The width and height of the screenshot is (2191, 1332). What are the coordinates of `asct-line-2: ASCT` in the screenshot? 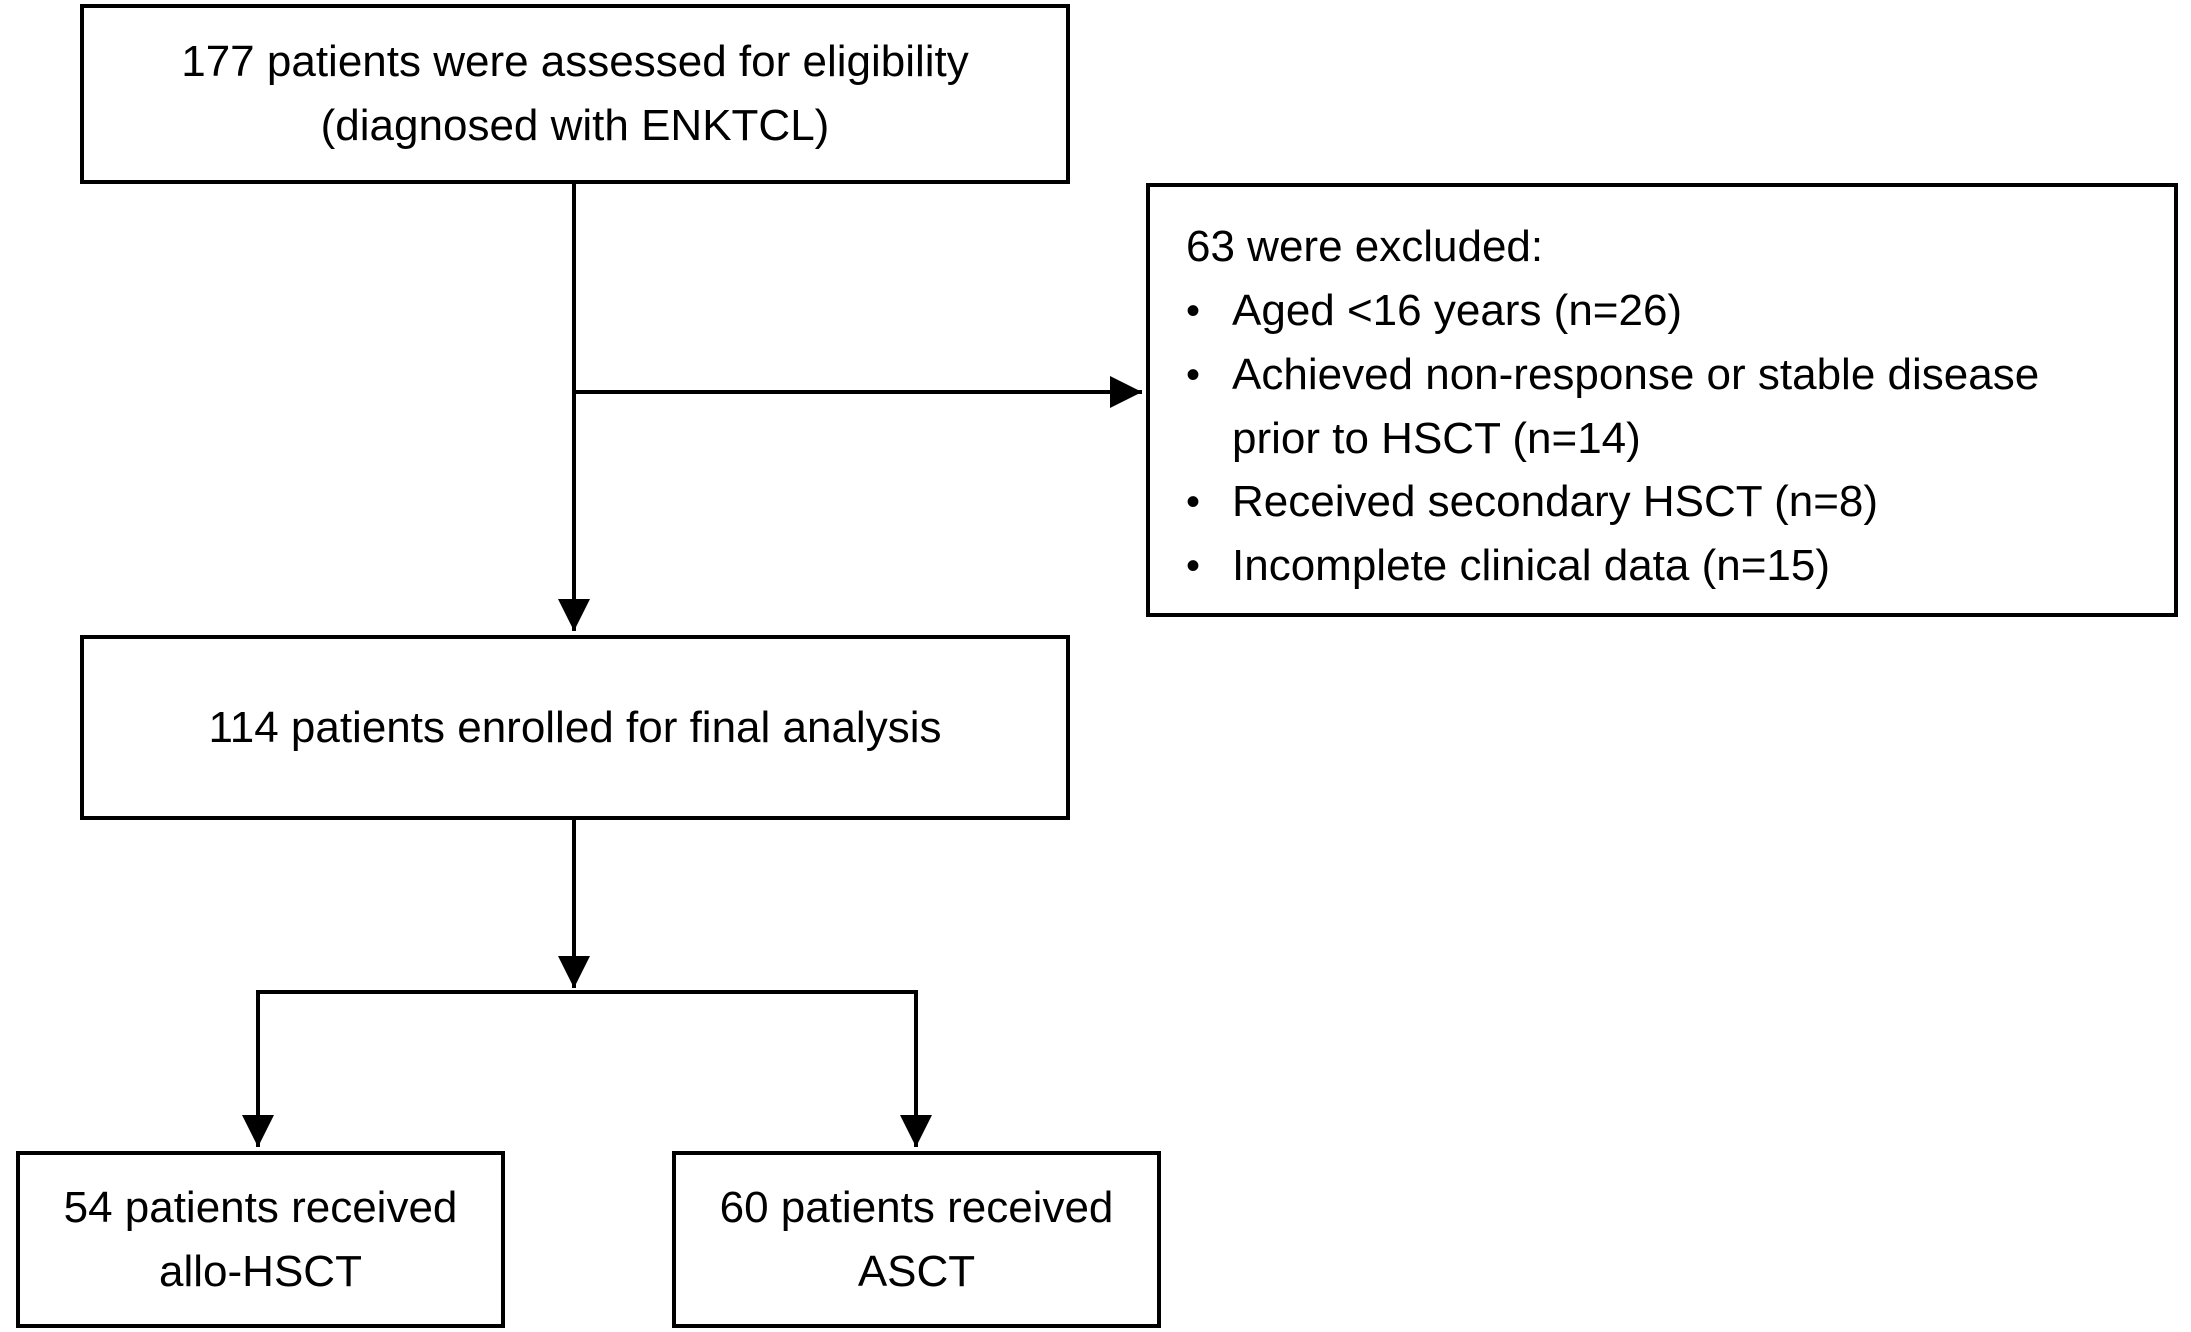 It's located at (916, 1271).